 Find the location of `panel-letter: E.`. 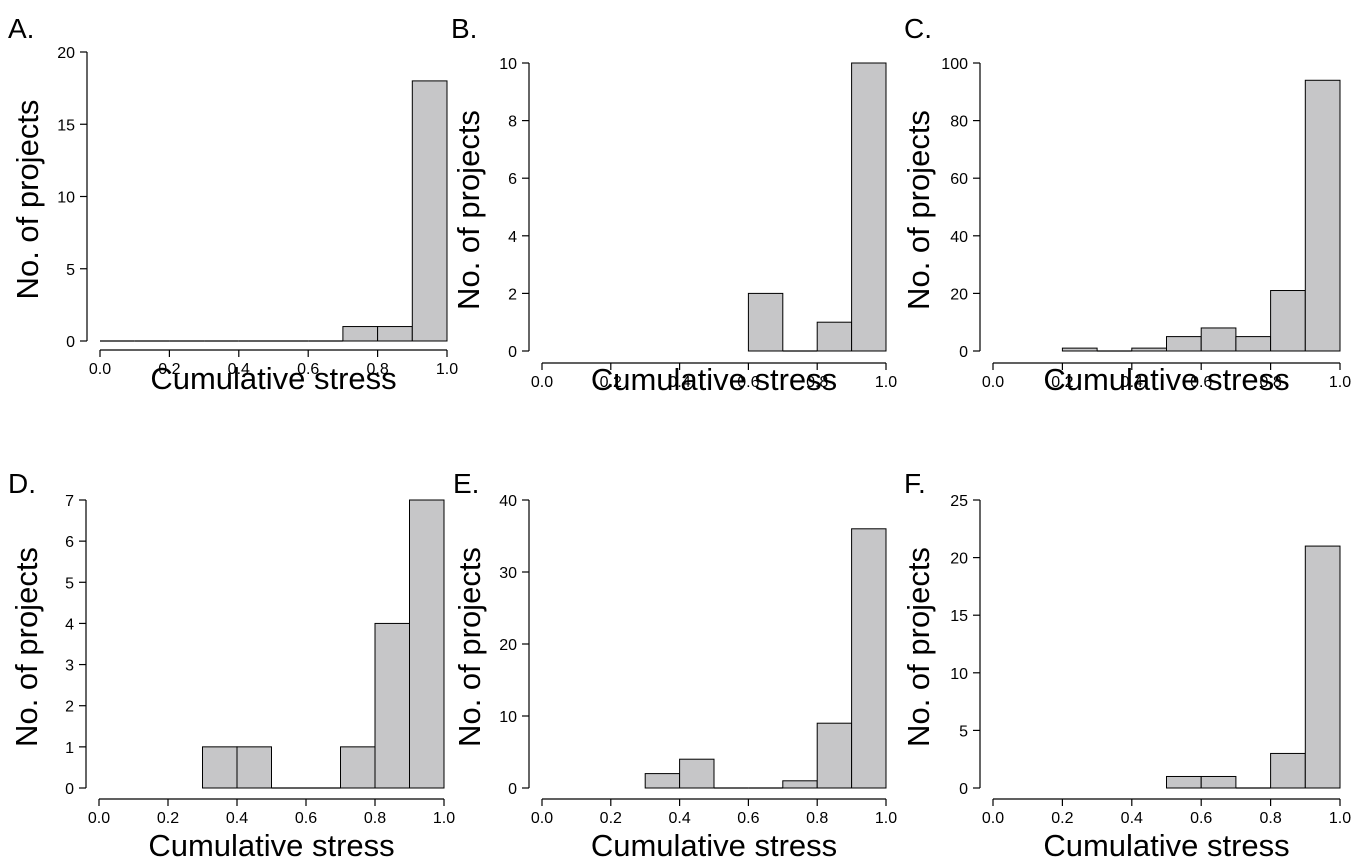

panel-letter: E. is located at coordinates (466, 483).